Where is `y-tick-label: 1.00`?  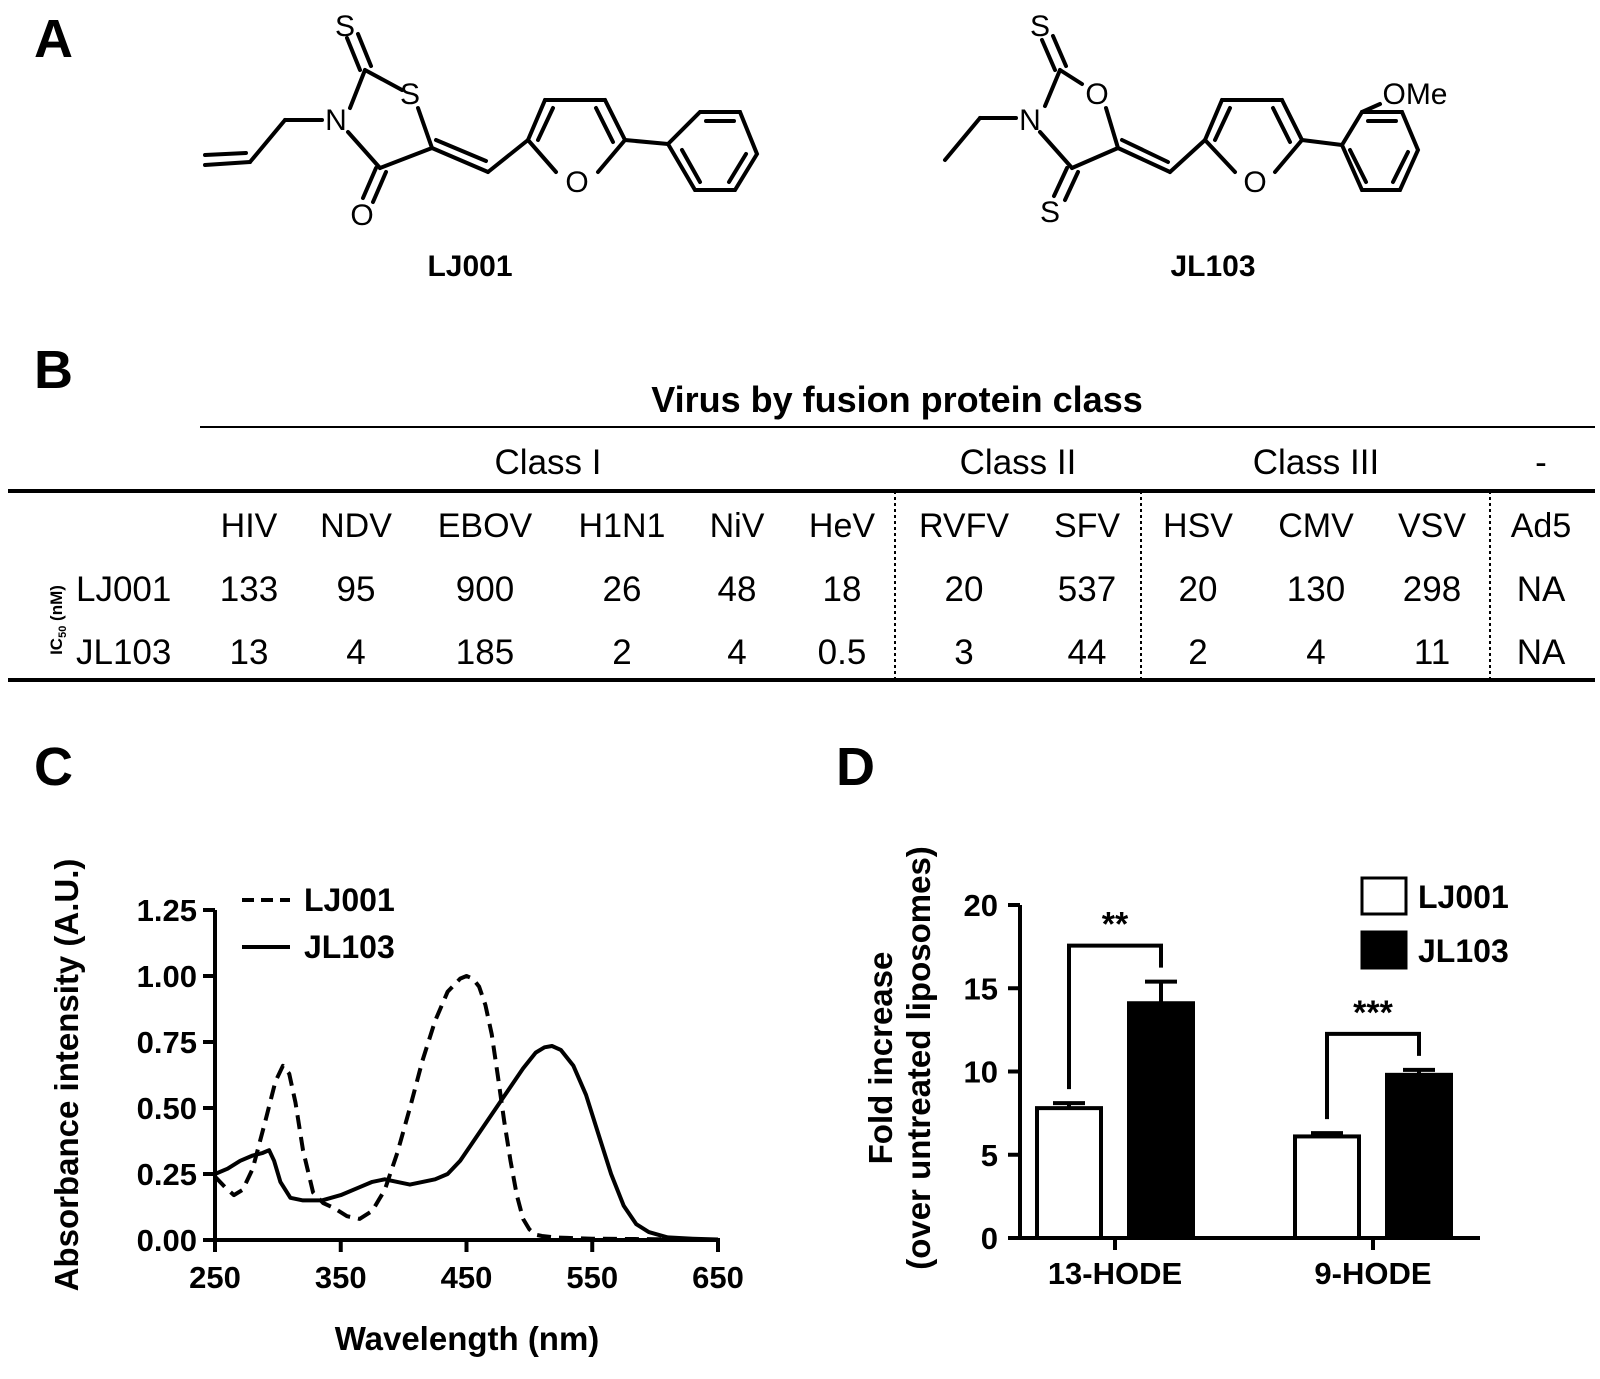
y-tick-label: 1.00 is located at coordinates (167, 976).